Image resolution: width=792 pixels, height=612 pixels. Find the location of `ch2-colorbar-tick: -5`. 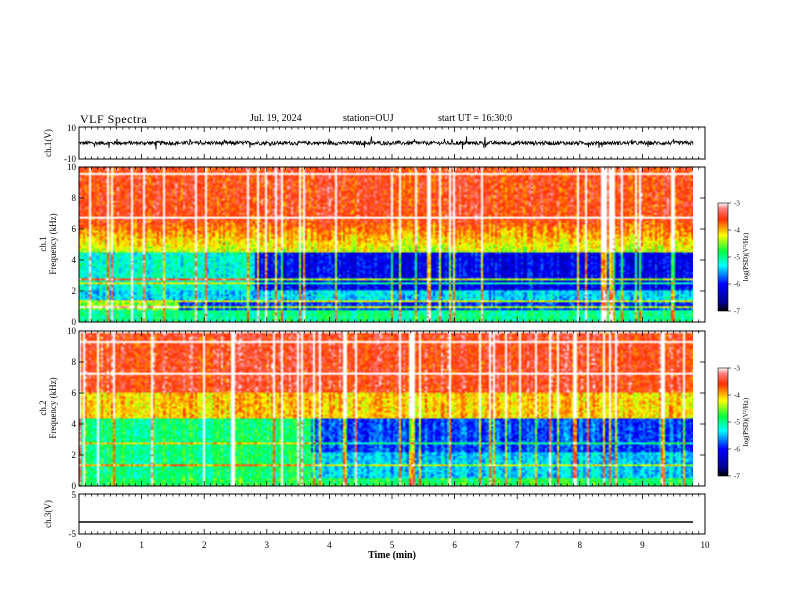

ch2-colorbar-tick: -5 is located at coordinates (737, 423).